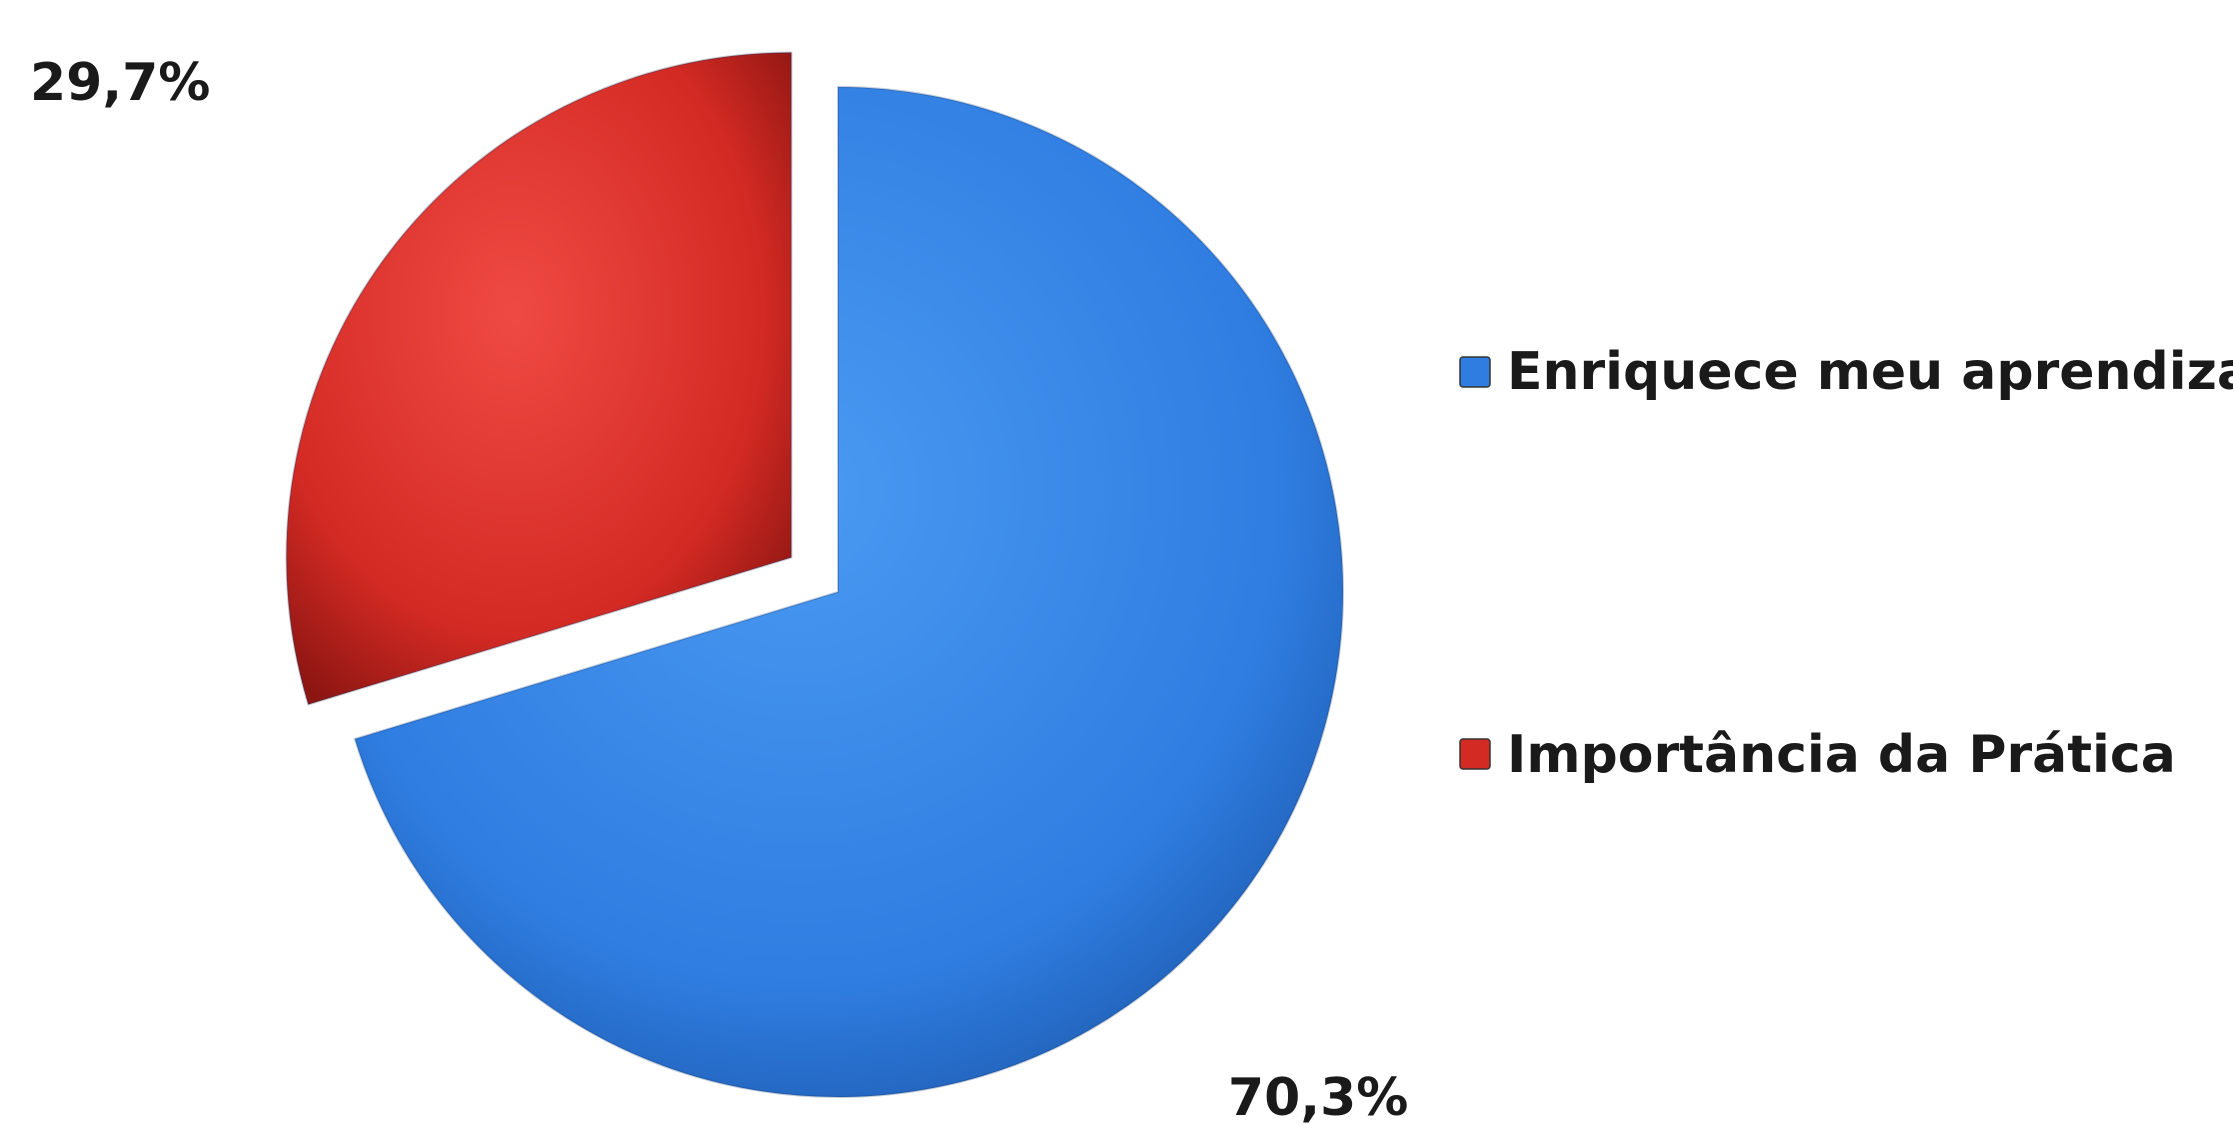 This screenshot has height=1126, width=2233. What do you see at coordinates (539, 378) in the screenshot?
I see `pie-slice-importancia` at bounding box center [539, 378].